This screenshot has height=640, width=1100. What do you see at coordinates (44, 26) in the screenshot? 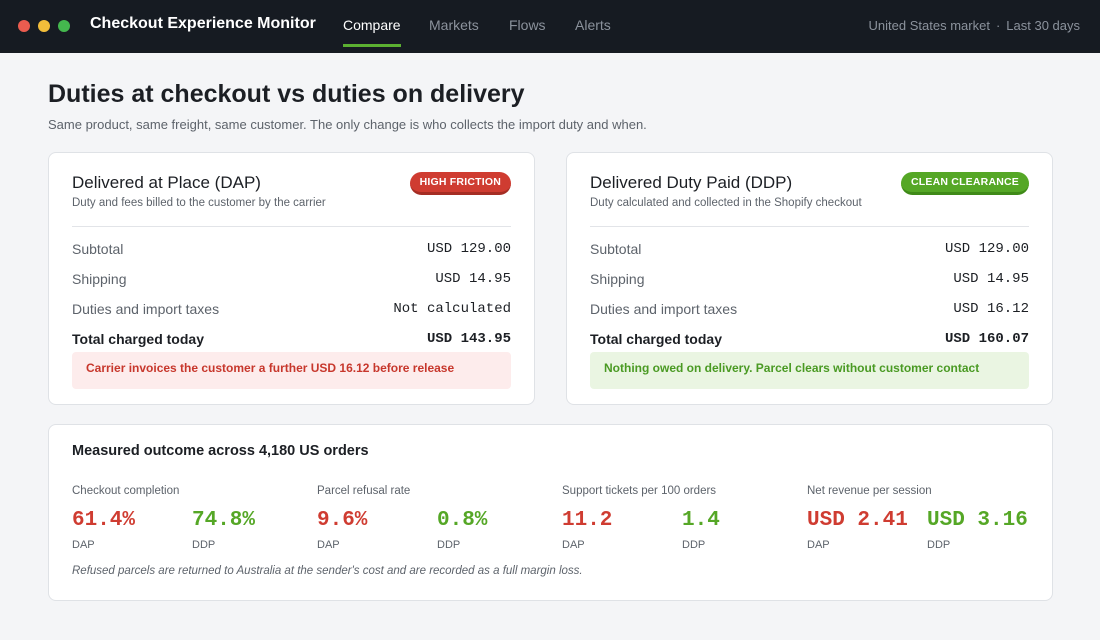
I see `window-minimize-button` at bounding box center [44, 26].